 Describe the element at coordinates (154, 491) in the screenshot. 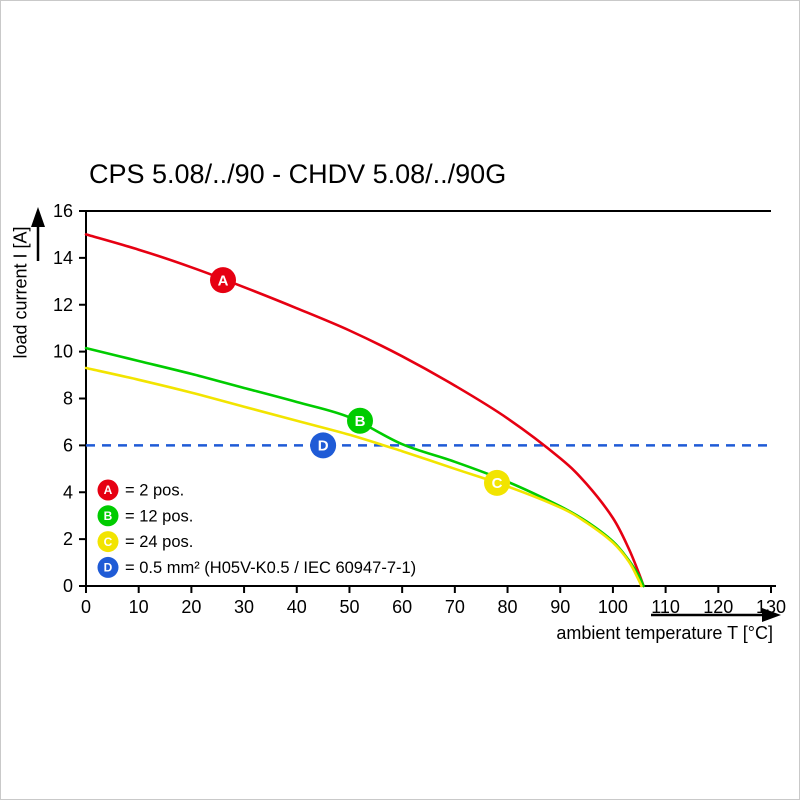

I see `legend-label-A: = 2 pos.` at that location.